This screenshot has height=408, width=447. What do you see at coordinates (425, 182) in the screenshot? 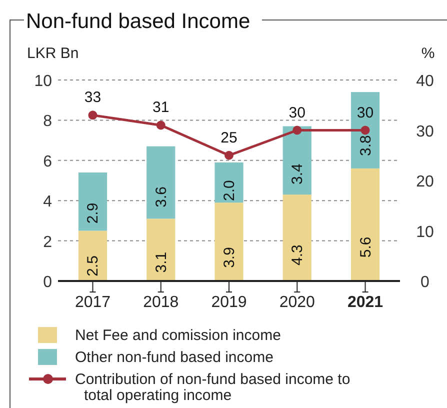
I see `y2-tick-label: 20` at bounding box center [425, 182].